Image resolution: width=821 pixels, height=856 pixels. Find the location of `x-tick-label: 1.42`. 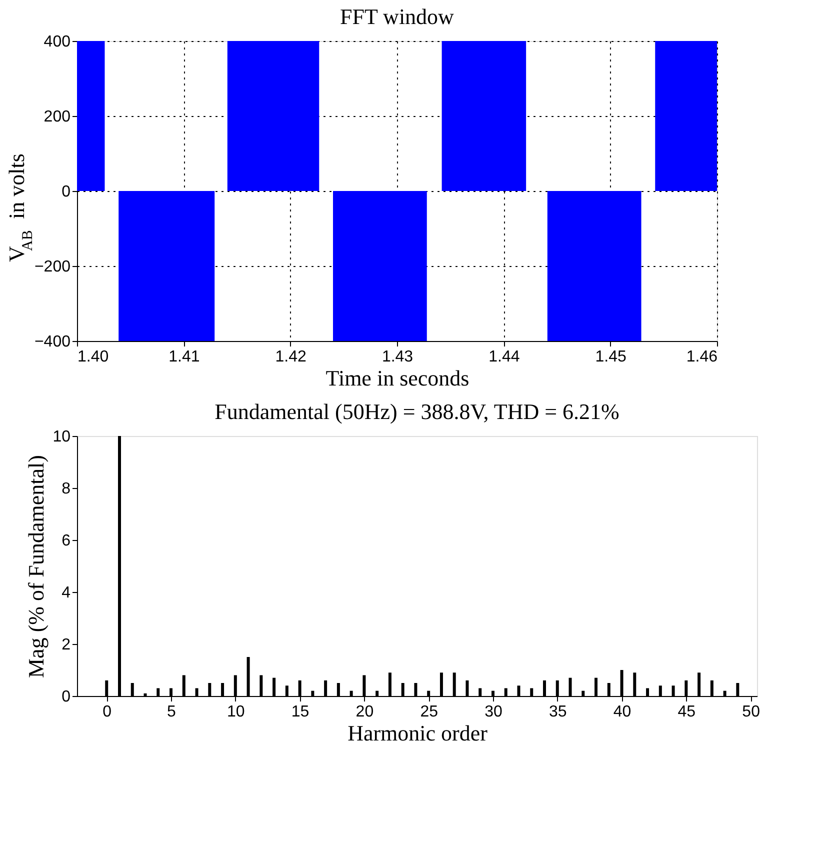

x-tick-label: 1.42 is located at coordinates (291, 357).